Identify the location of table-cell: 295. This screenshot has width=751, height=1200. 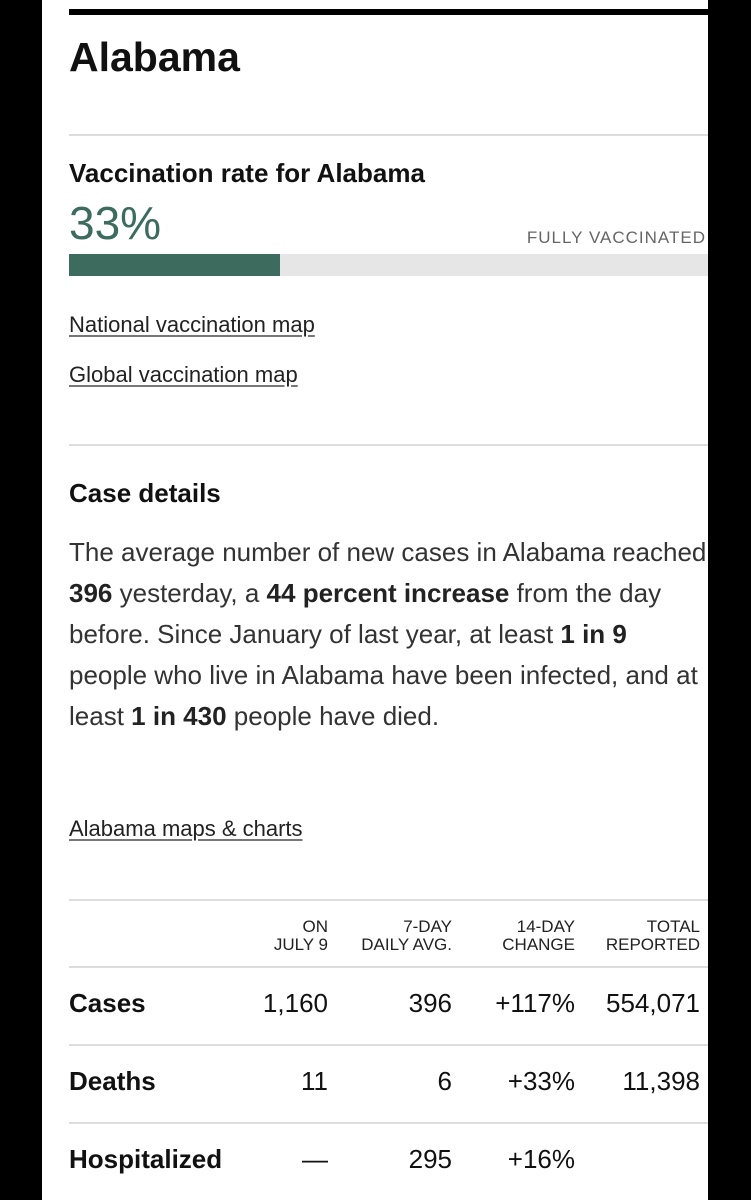
(430, 1159).